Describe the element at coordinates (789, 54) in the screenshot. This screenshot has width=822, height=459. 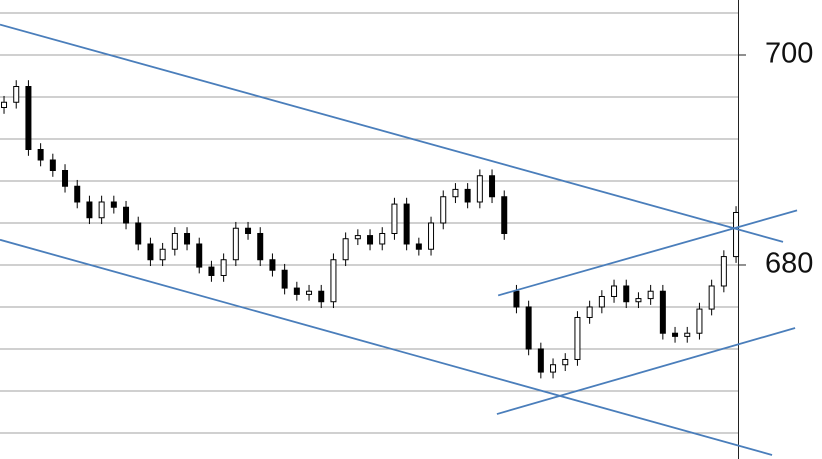
I see `y-tick-label: 700` at that location.